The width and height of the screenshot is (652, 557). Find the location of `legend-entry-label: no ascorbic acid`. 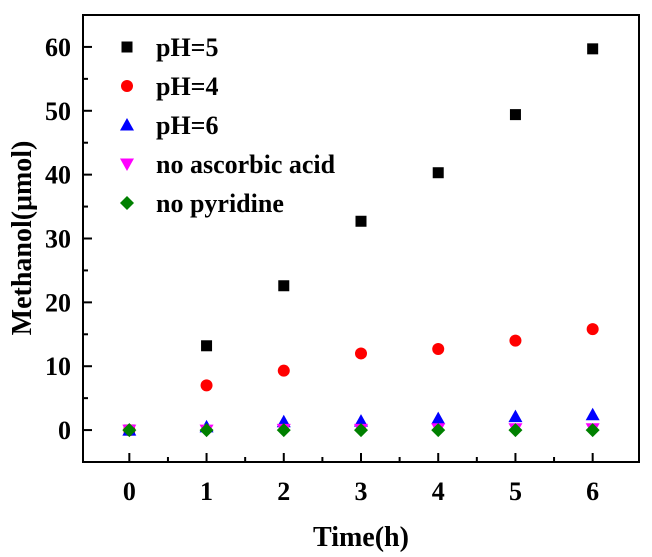

legend-entry-label: no ascorbic acid is located at coordinates (246, 164).